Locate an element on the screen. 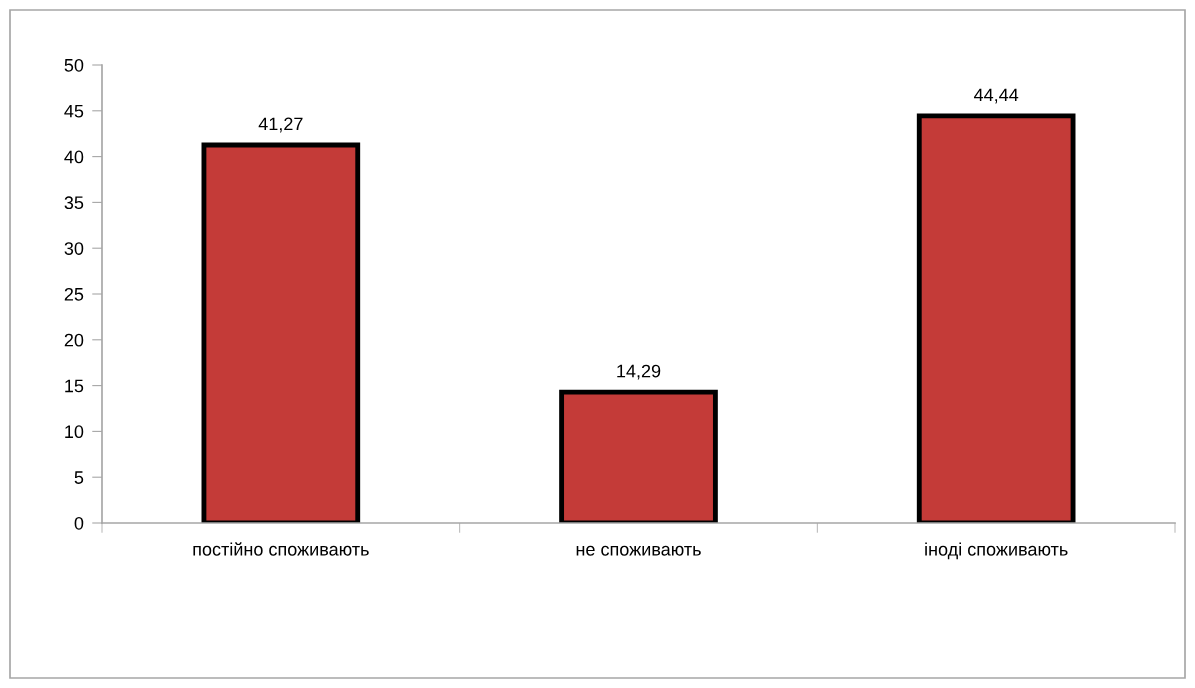 This screenshot has height=688, width=1195. y-tick-label: 50 is located at coordinates (74, 65).